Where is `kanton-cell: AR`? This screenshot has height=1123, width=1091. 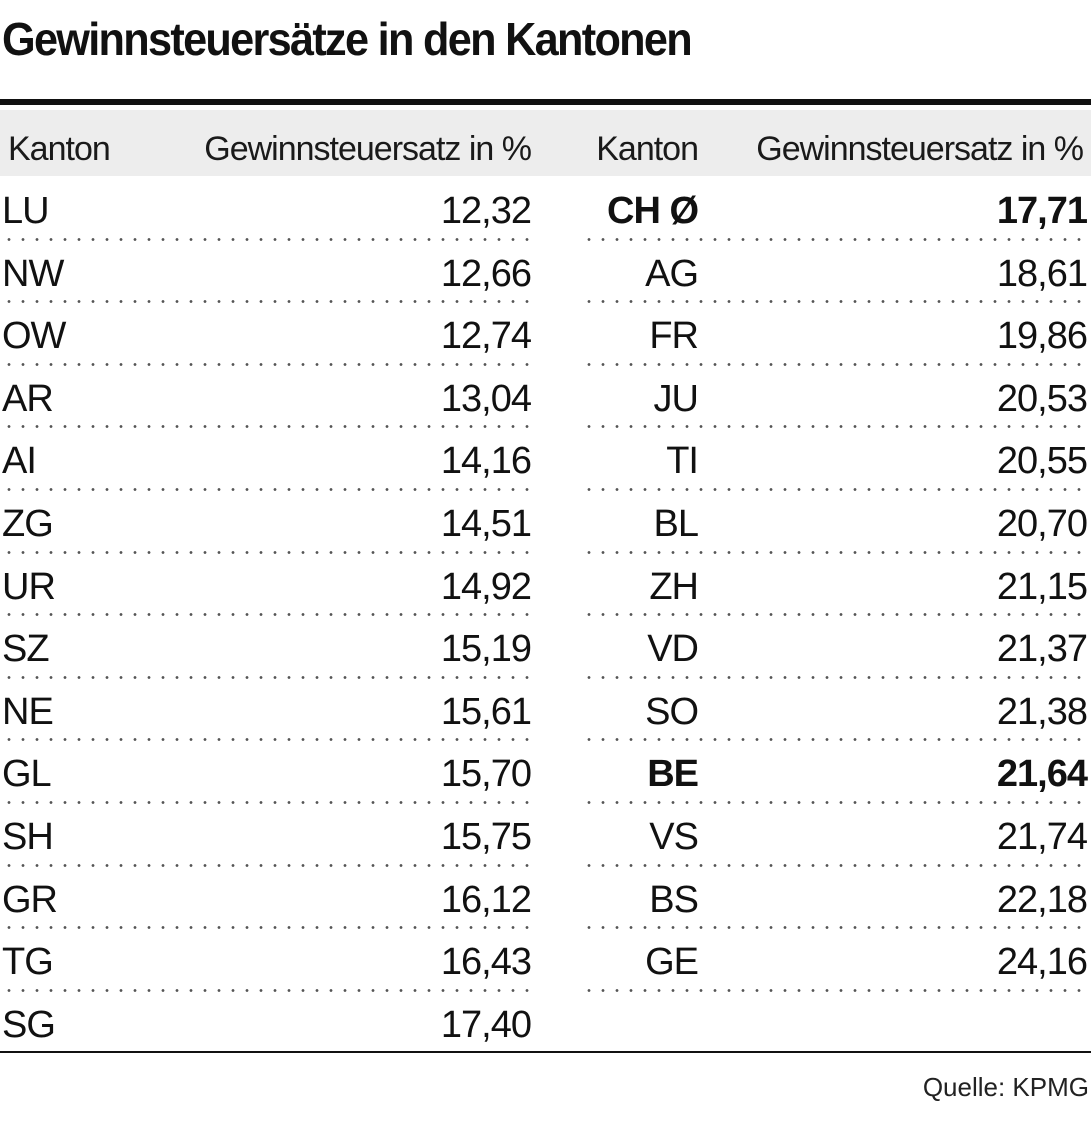
kanton-cell: AR is located at coordinates (28, 398).